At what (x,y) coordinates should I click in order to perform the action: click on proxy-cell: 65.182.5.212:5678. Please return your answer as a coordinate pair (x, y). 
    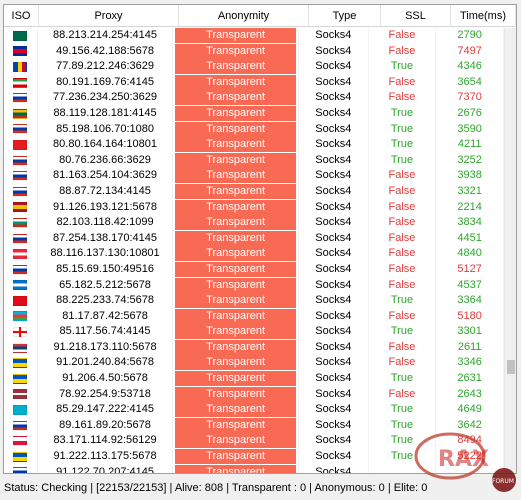
    Looking at the image, I should click on (106, 285).